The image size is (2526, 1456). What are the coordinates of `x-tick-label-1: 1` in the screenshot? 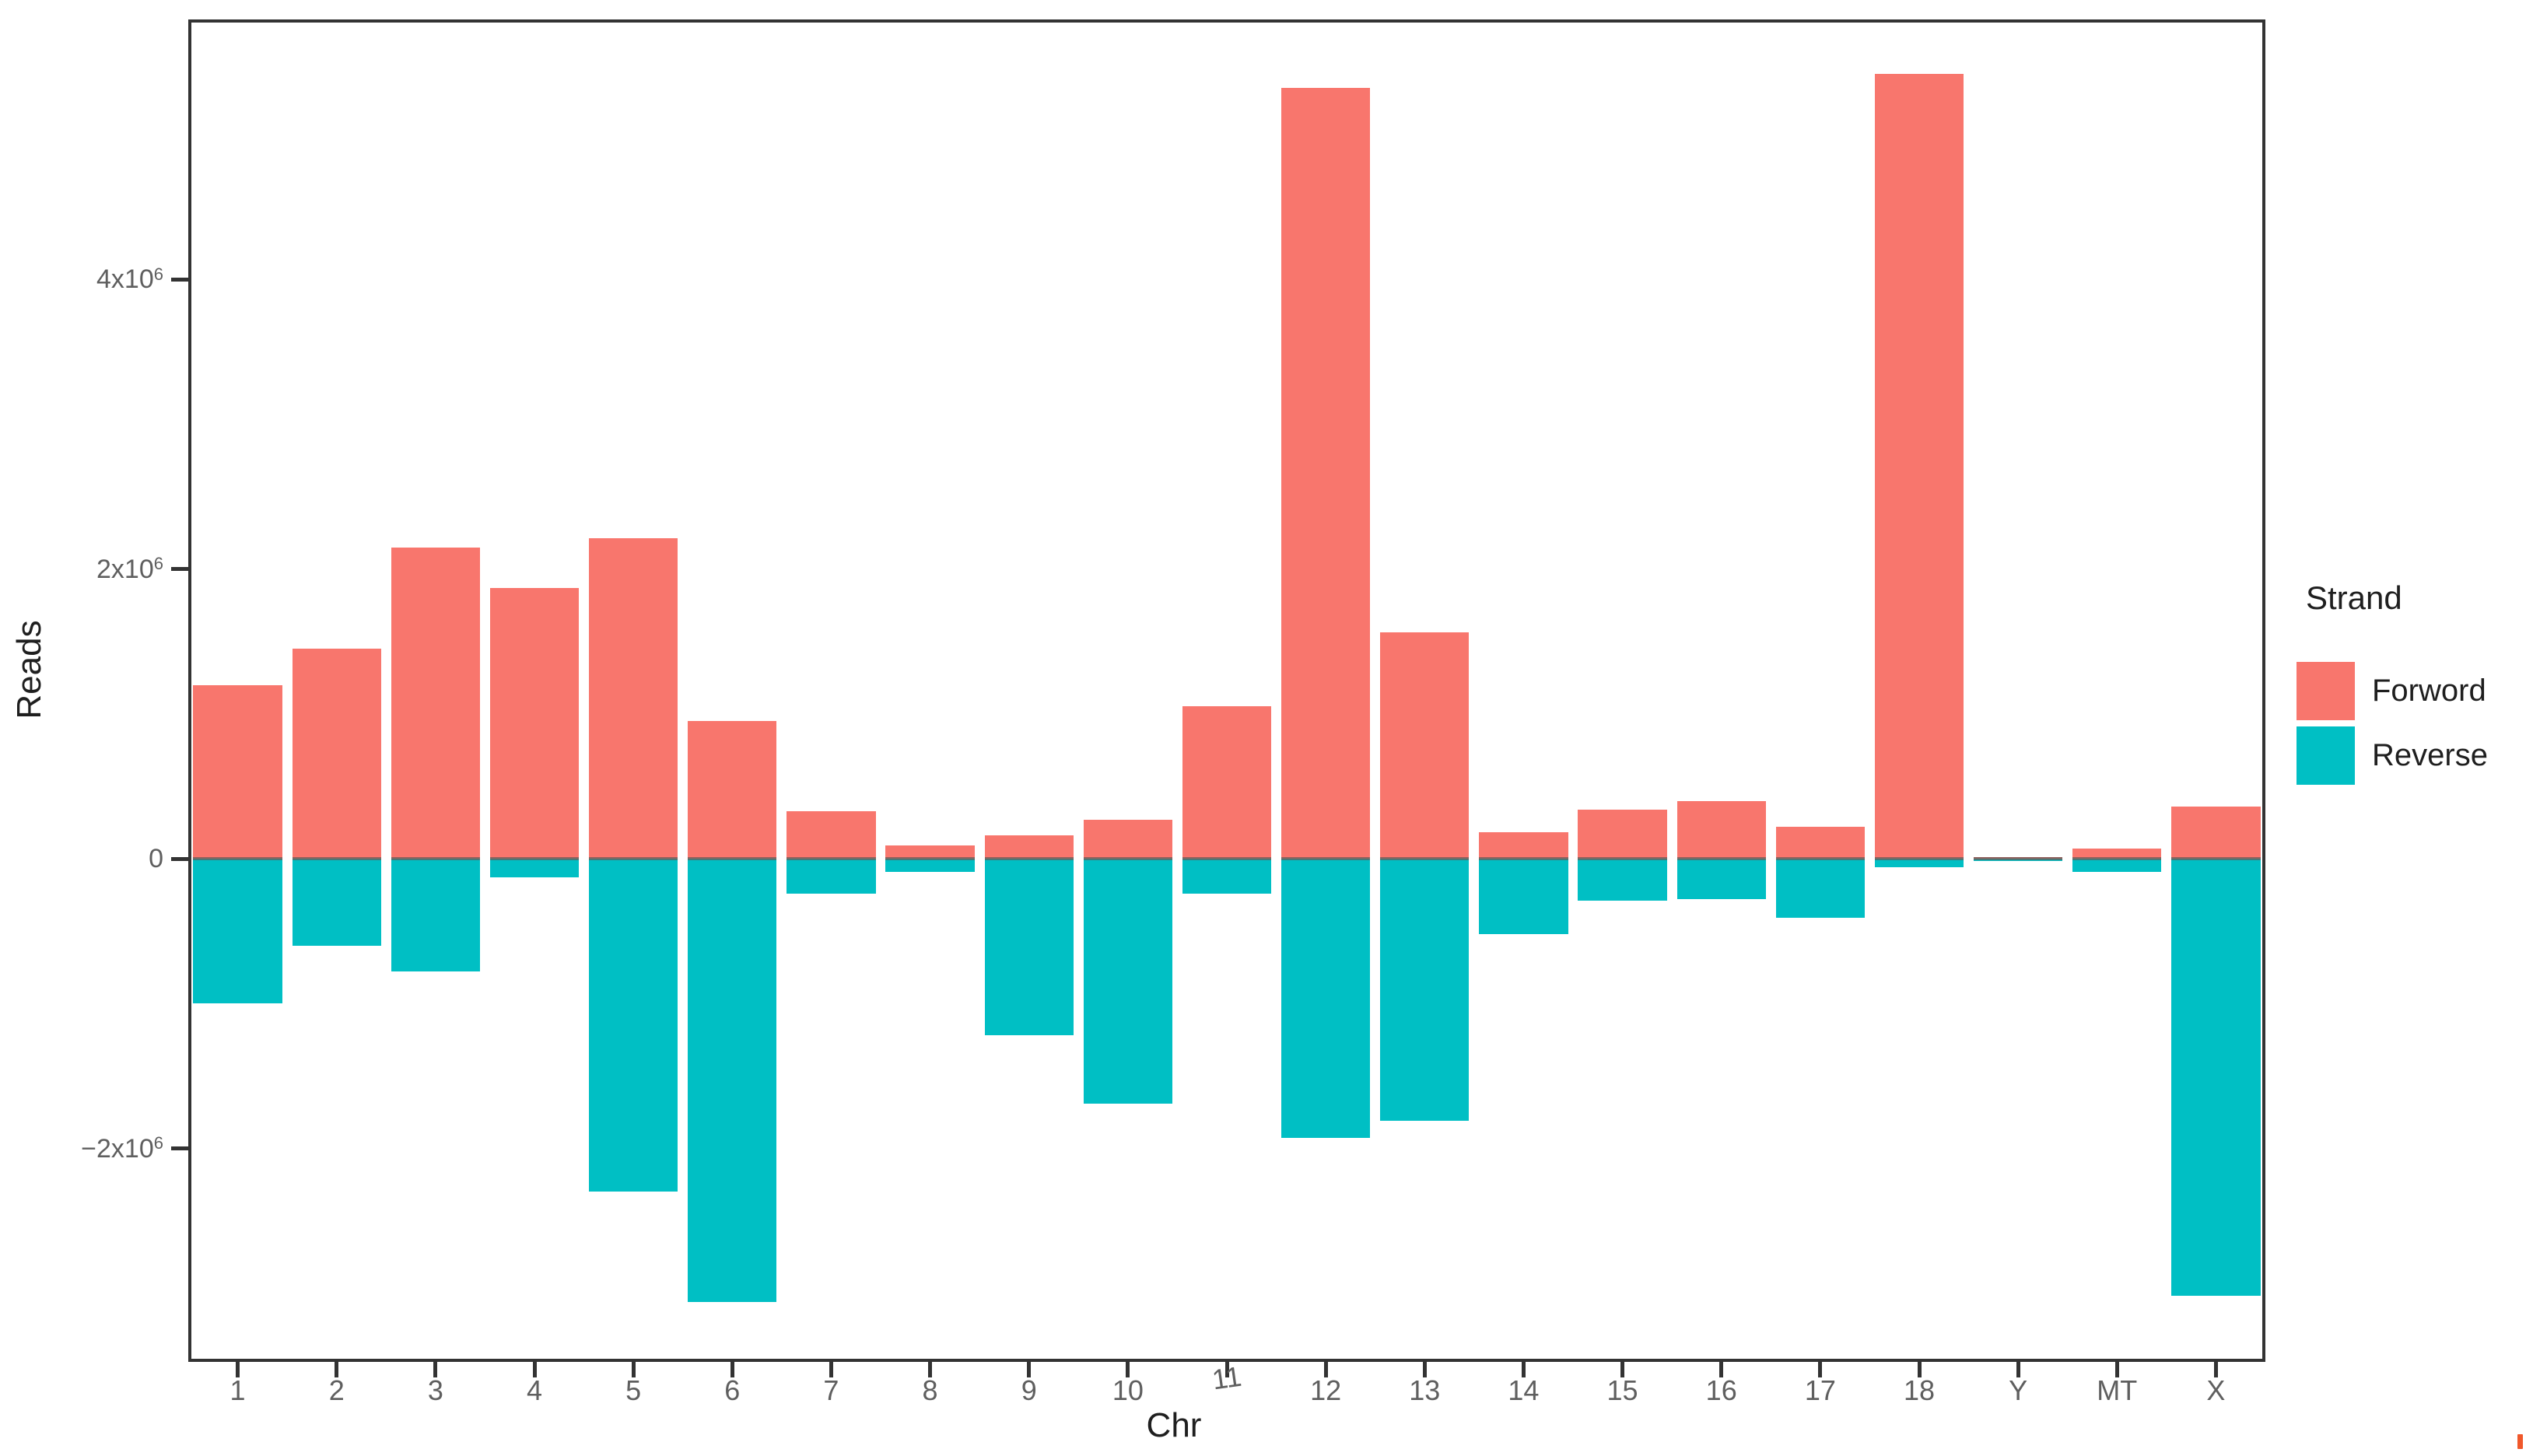 It's located at (237, 1390).